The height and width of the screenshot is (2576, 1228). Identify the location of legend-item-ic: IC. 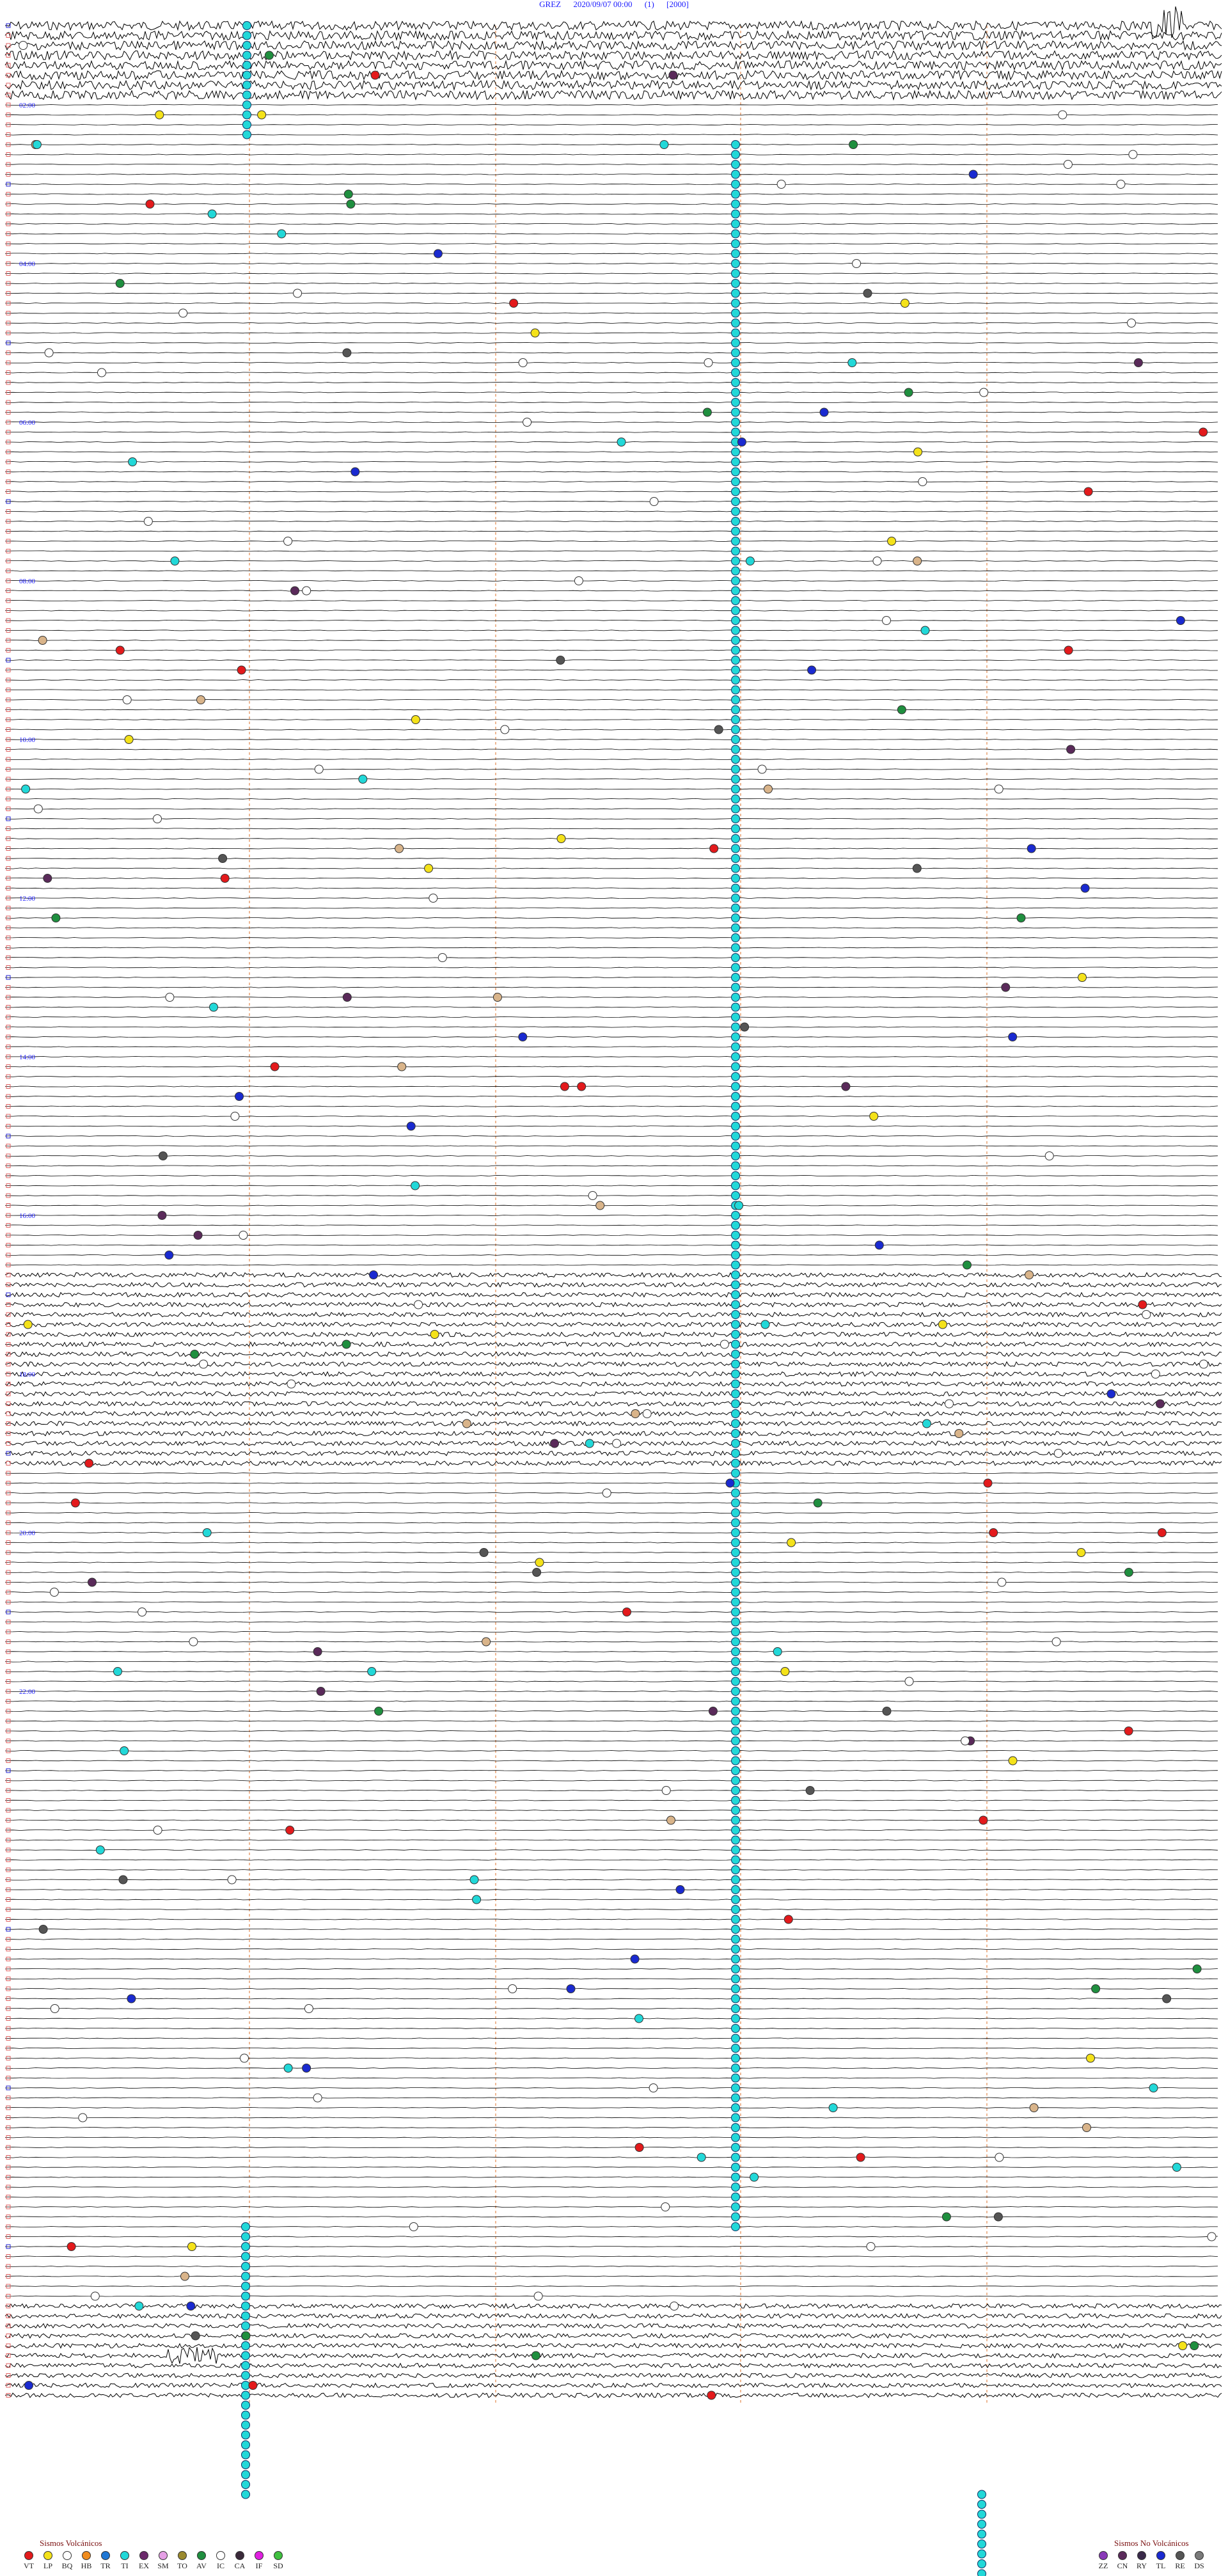
(220, 2561).